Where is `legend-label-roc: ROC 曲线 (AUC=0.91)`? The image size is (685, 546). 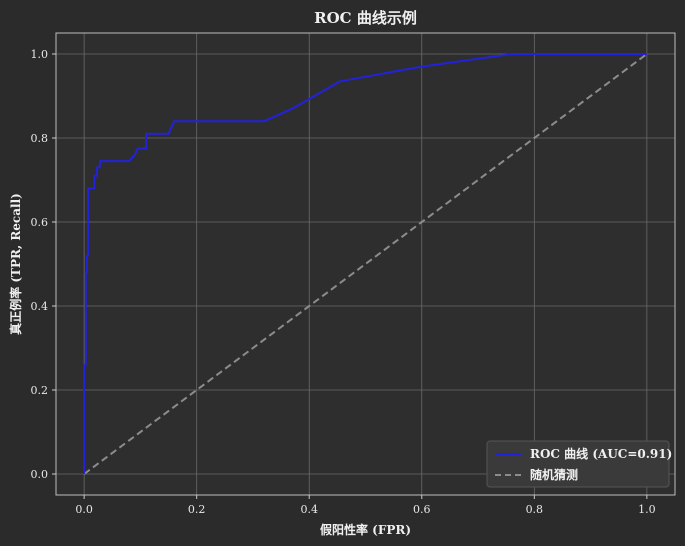 legend-label-roc: ROC 曲线 (AUC=0.91) is located at coordinates (601, 453).